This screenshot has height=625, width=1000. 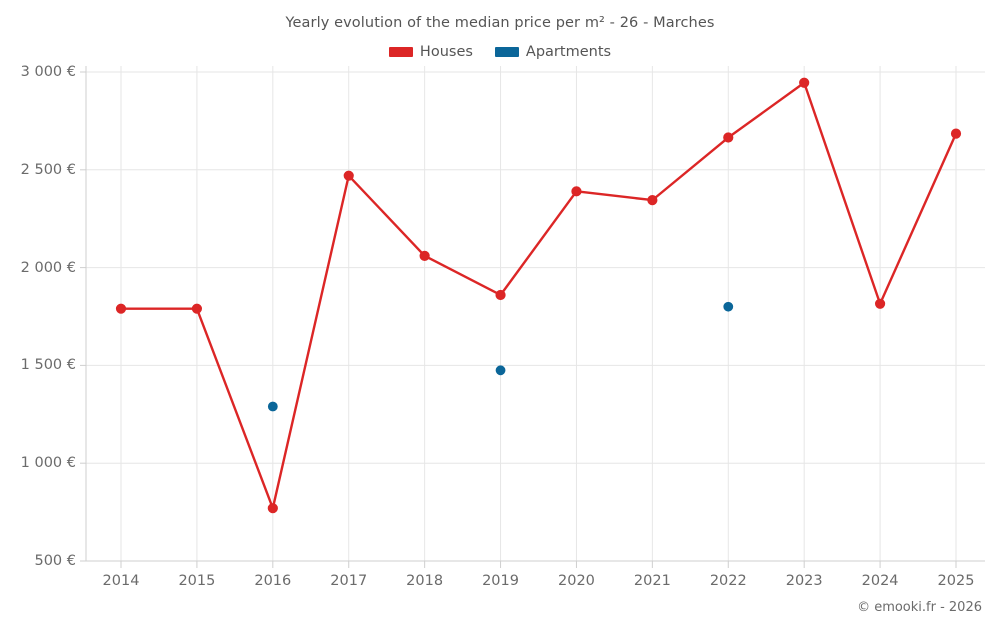 I want to click on legend-label-houses: Houses, so click(x=446, y=52).